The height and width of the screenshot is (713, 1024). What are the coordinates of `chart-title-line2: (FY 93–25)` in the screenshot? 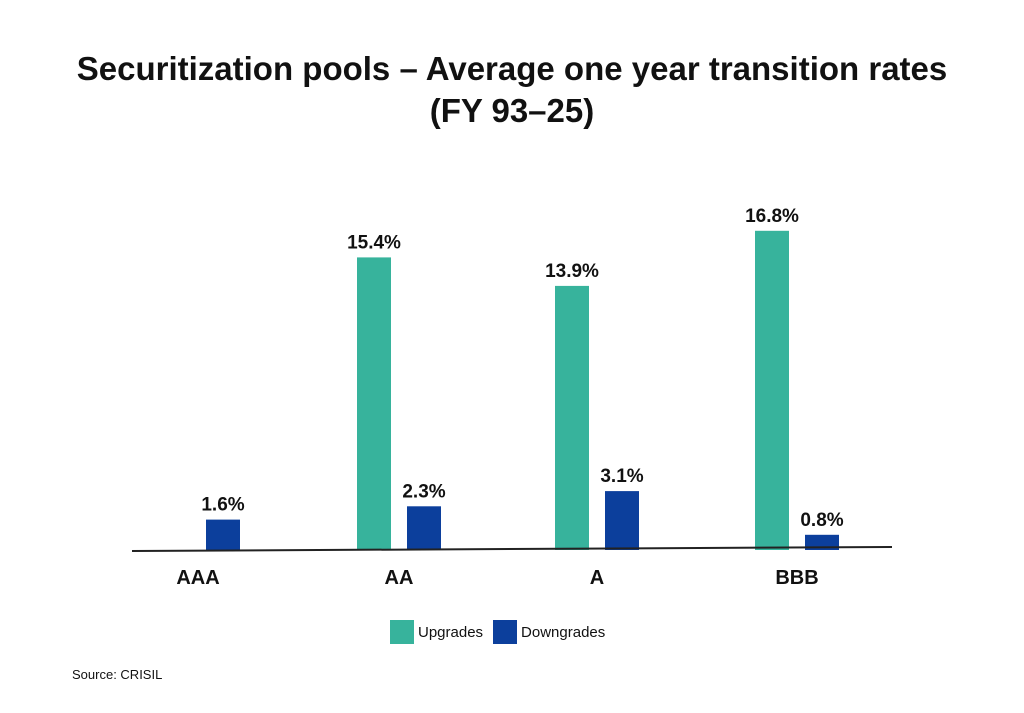 It's located at (512, 110).